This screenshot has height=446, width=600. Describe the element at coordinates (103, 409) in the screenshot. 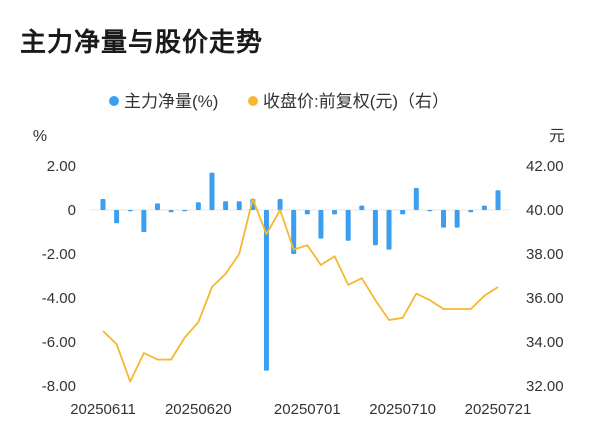

I see `x-tick-label: 20250611` at that location.